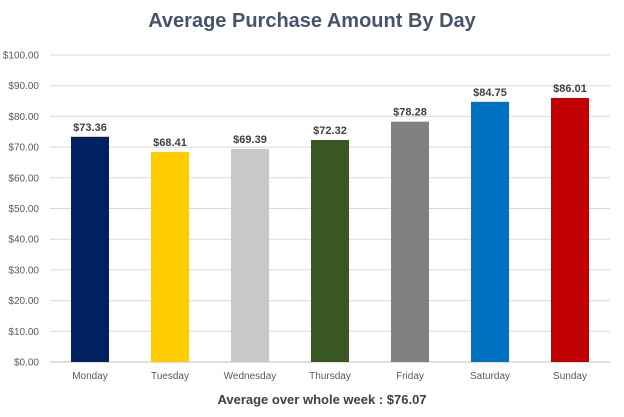  I want to click on y-tick-label: $50.00, so click(23, 209).